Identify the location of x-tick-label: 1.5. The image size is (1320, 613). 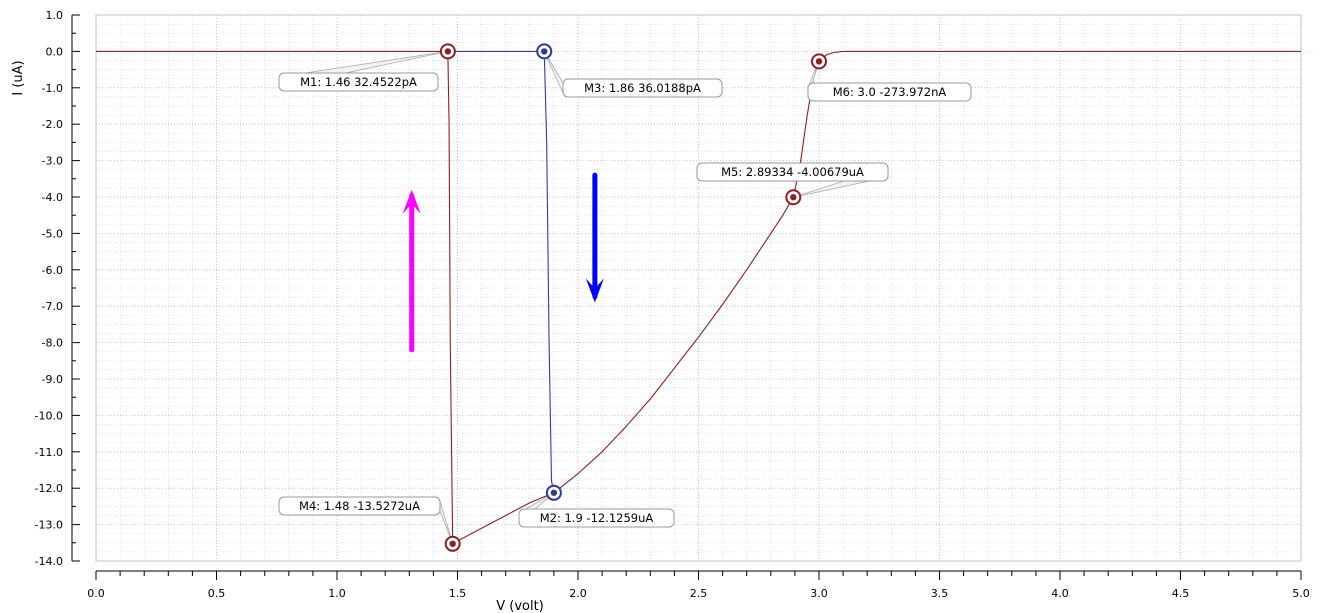
(458, 593).